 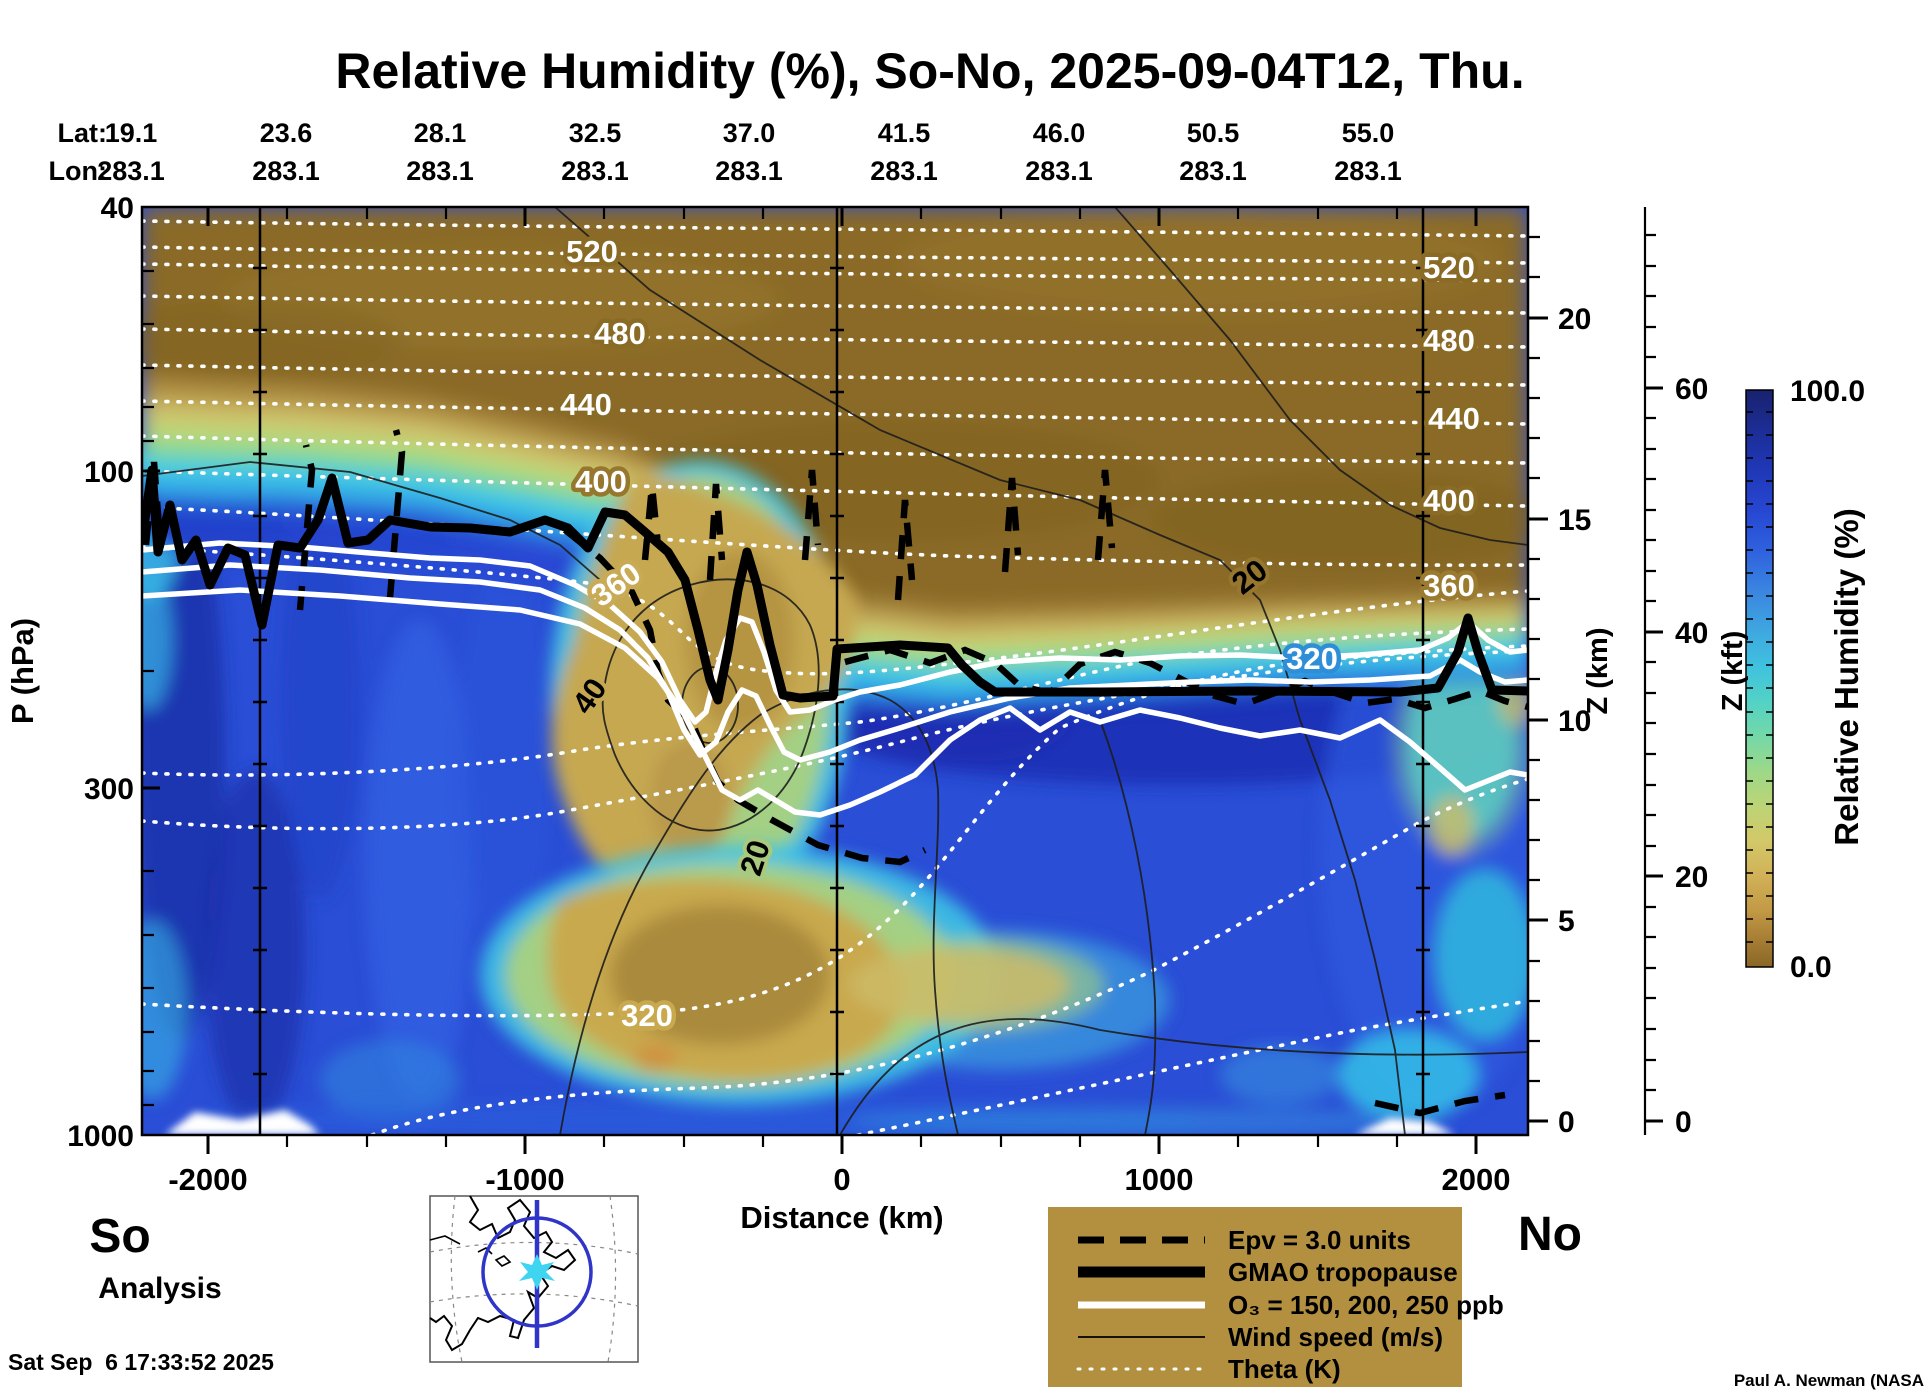 I want to click on lat-value: 50.5, so click(x=1213, y=133).